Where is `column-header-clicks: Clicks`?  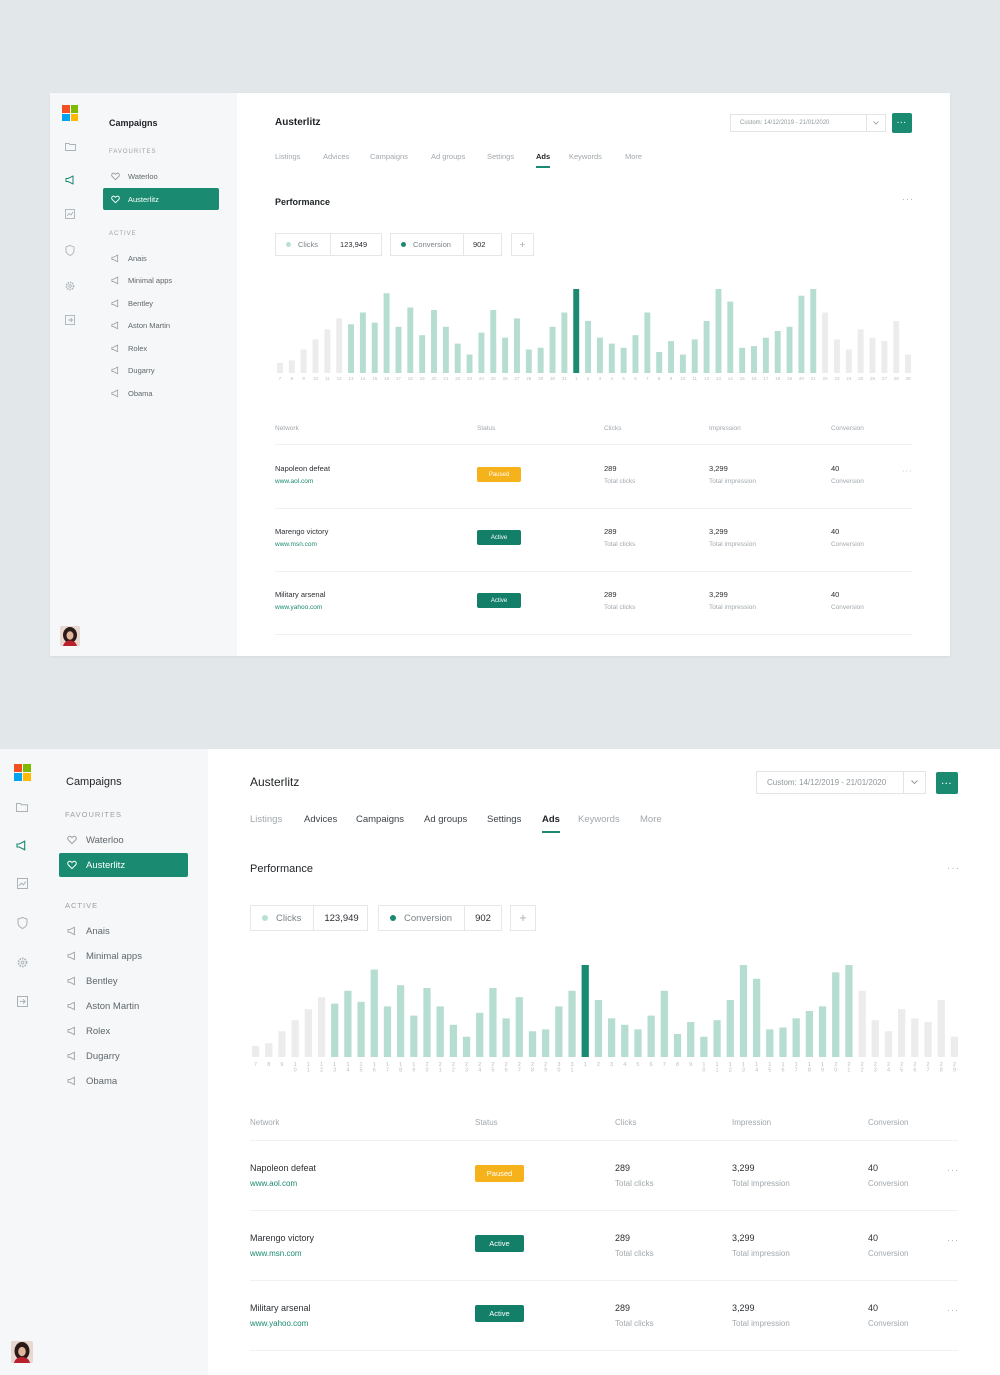 column-header-clicks: Clicks is located at coordinates (613, 428).